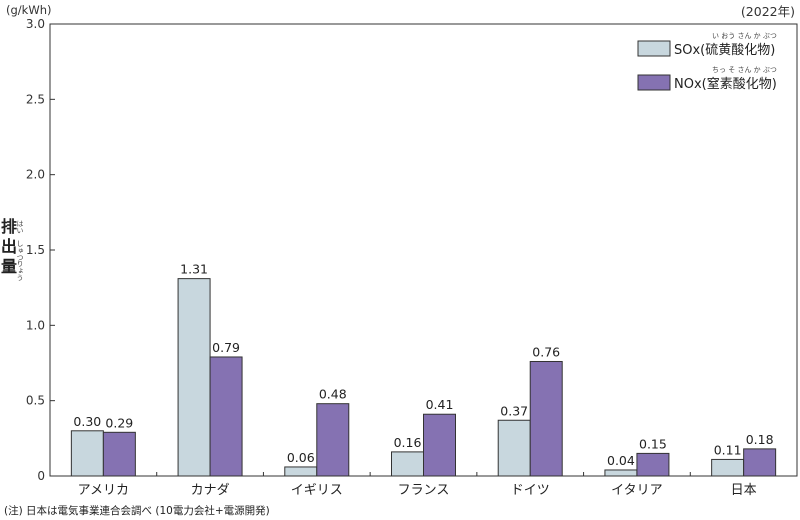  Describe the element at coordinates (103, 490) in the screenshot. I see `x-tick-label: アメリカ` at that location.